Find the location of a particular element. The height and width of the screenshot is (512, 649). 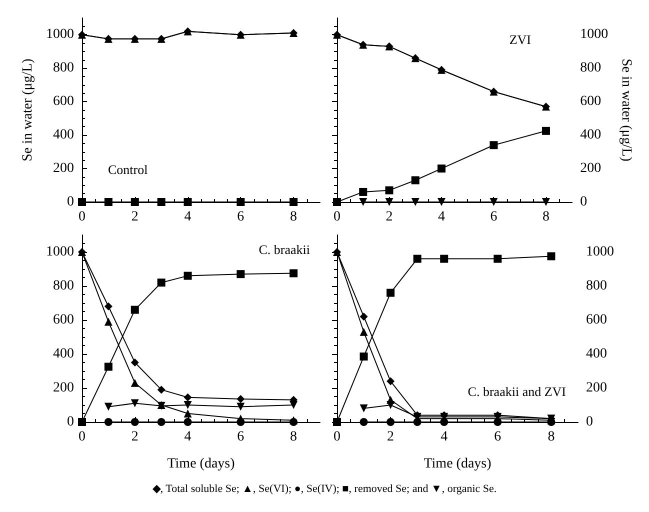

annotation: ZVI is located at coordinates (520, 39).